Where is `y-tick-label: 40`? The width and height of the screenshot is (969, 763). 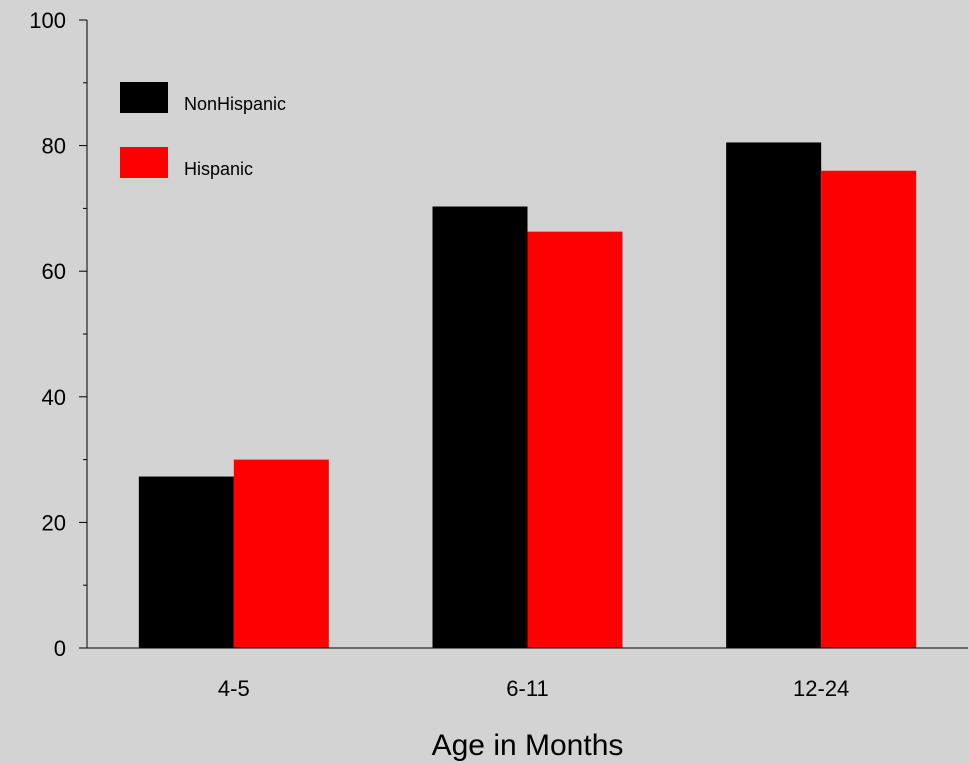
y-tick-label: 40 is located at coordinates (54, 397).